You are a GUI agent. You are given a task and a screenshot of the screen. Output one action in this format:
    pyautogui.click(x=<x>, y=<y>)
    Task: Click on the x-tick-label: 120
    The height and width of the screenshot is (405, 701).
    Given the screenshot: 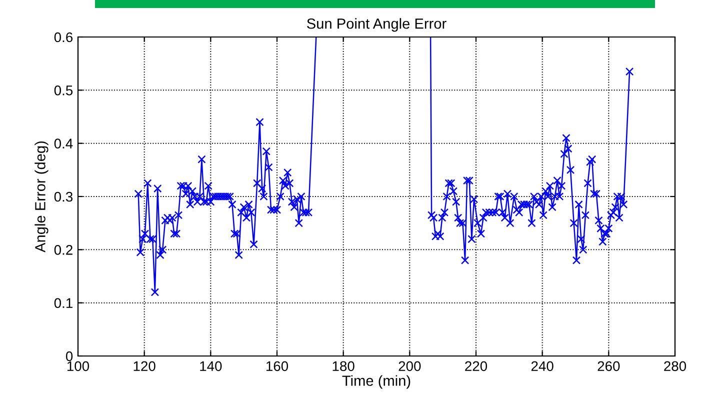 What is the action you would take?
    pyautogui.click(x=145, y=366)
    